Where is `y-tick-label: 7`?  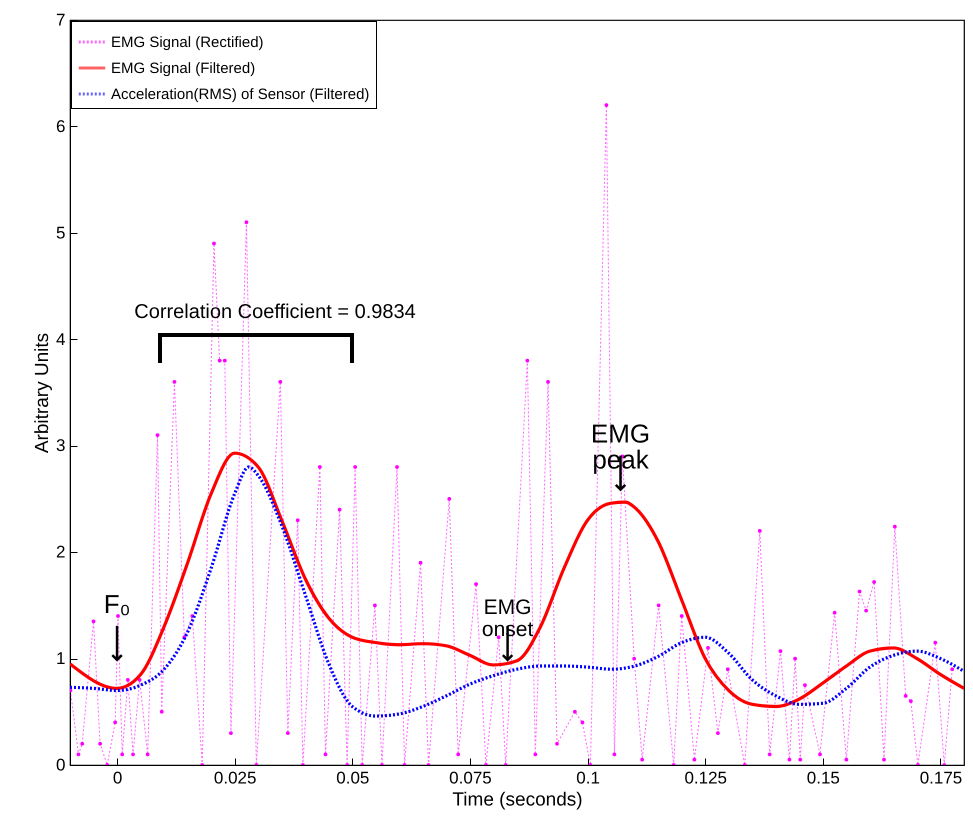 y-tick-label: 7 is located at coordinates (61, 20).